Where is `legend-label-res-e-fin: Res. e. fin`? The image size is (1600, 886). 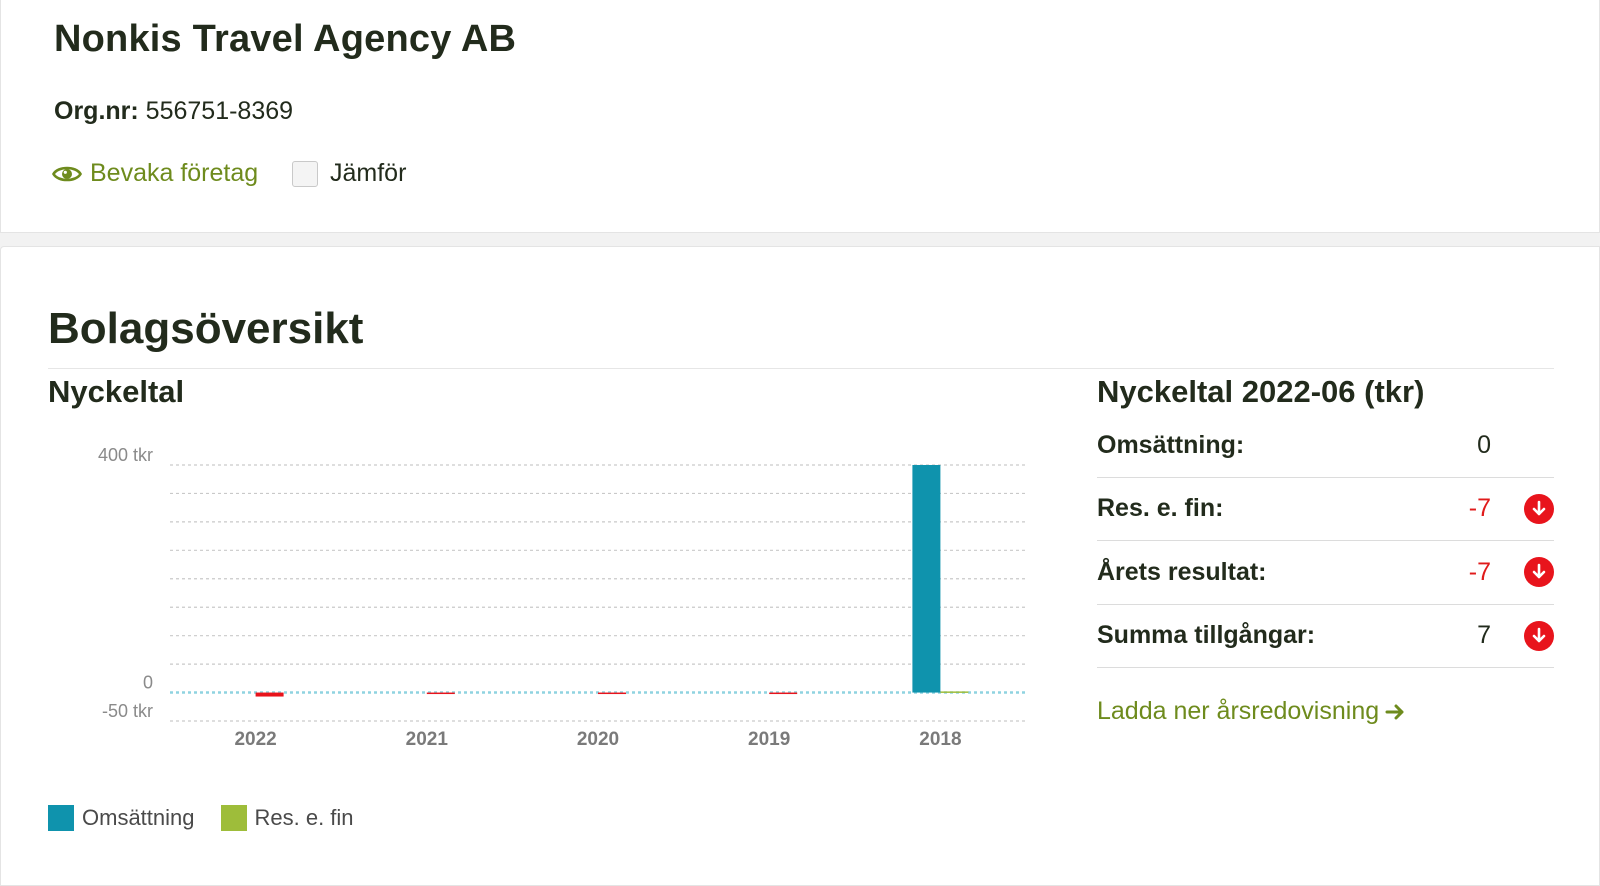 legend-label-res-e-fin: Res. e. fin is located at coordinates (304, 817).